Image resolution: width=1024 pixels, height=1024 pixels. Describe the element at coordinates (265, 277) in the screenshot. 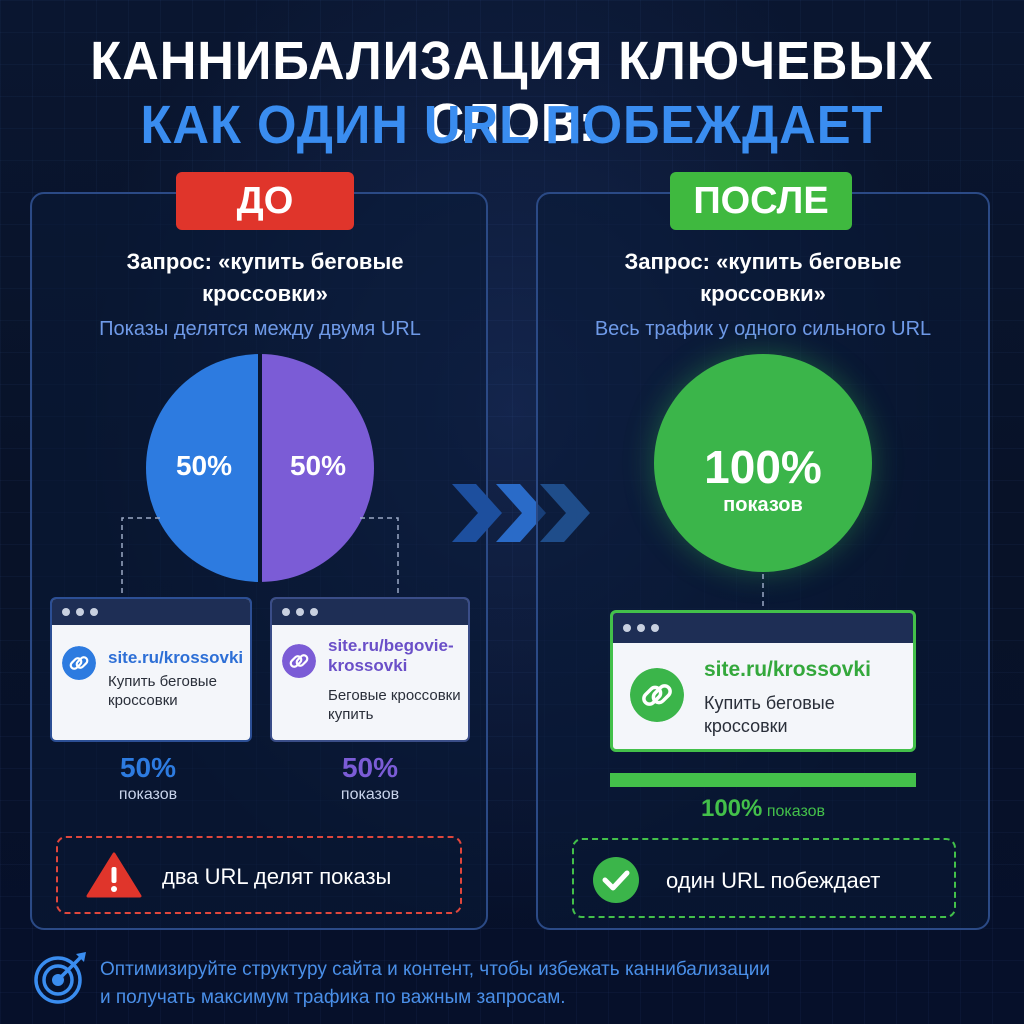

I see `before-query: Запрос: «купить беговые кроссовки»` at that location.